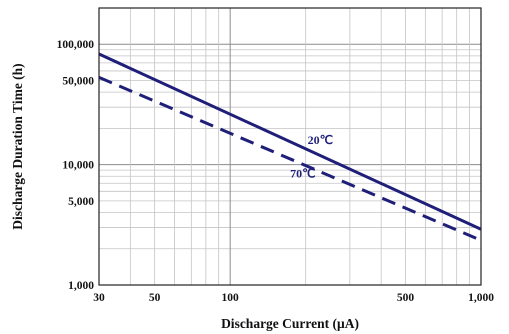  What do you see at coordinates (311, 156) in the screenshot?
I see `series-labels: 20℃ 70℃` at bounding box center [311, 156].